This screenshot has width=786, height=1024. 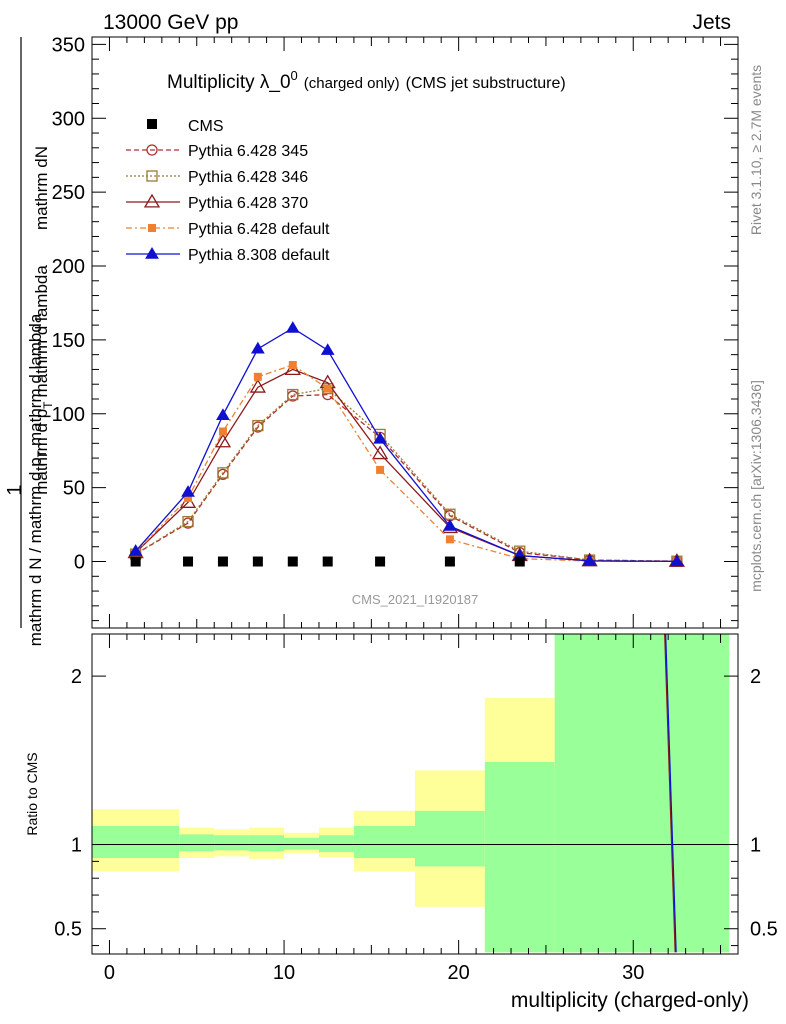 What do you see at coordinates (259, 255) in the screenshot?
I see `legend-label-5: Pythia 8.308 default` at bounding box center [259, 255].